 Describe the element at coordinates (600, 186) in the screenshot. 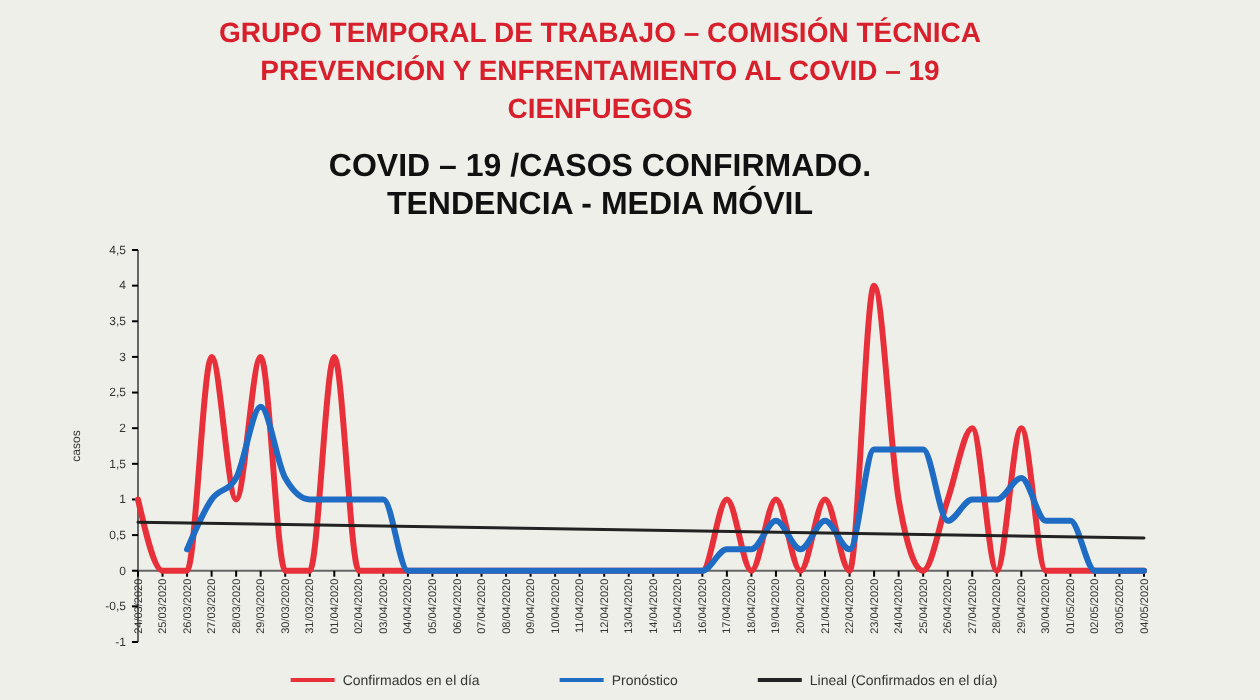

I see `chart-subtitle: COVID – 19 /CASOS CONFIRMADO. TENDENCIA - MEDIA MÓVIL` at that location.